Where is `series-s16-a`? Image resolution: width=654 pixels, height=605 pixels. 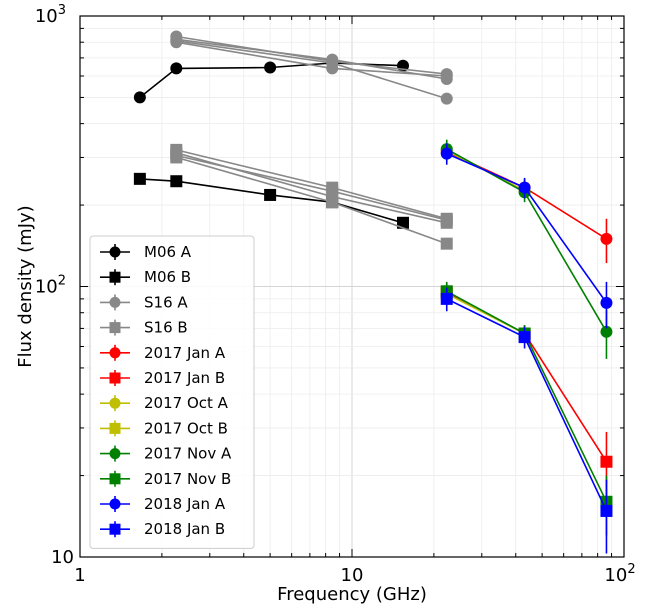
series-s16-a is located at coordinates (311, 67).